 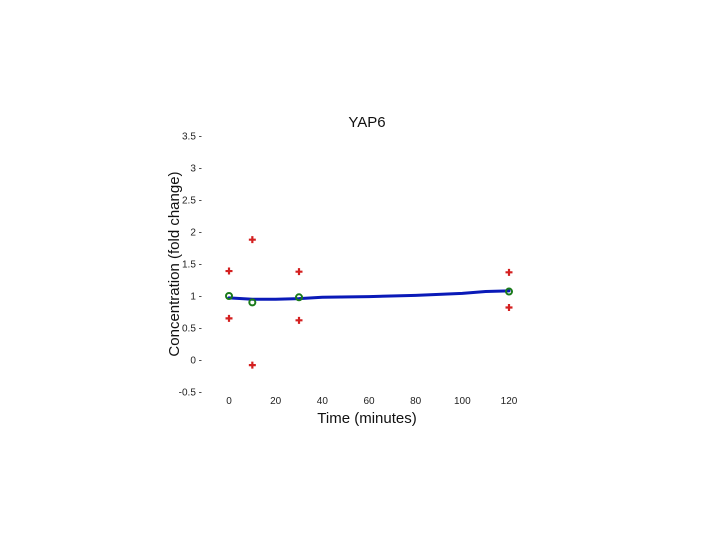 What do you see at coordinates (276, 401) in the screenshot?
I see `x-tick-label: 20` at bounding box center [276, 401].